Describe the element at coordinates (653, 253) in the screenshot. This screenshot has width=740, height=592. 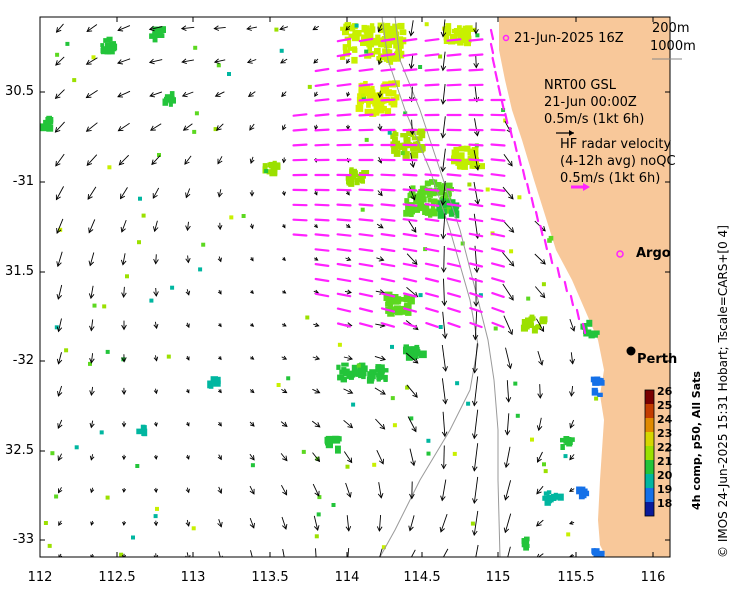
I see `argo-label: Argo` at that location.